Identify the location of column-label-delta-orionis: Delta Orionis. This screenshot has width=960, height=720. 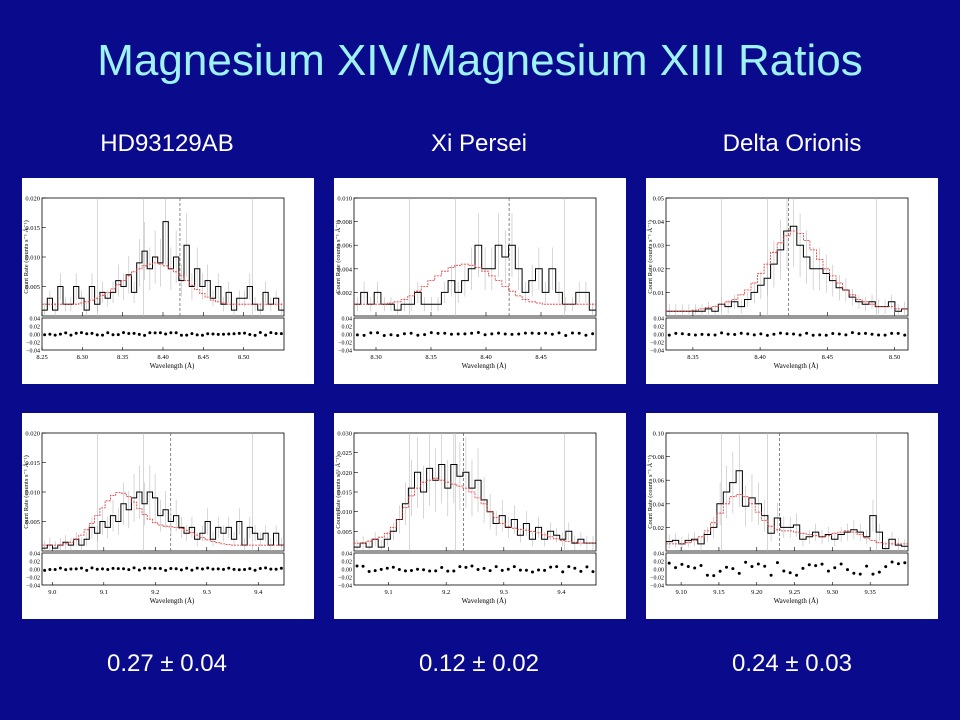
(792, 143).